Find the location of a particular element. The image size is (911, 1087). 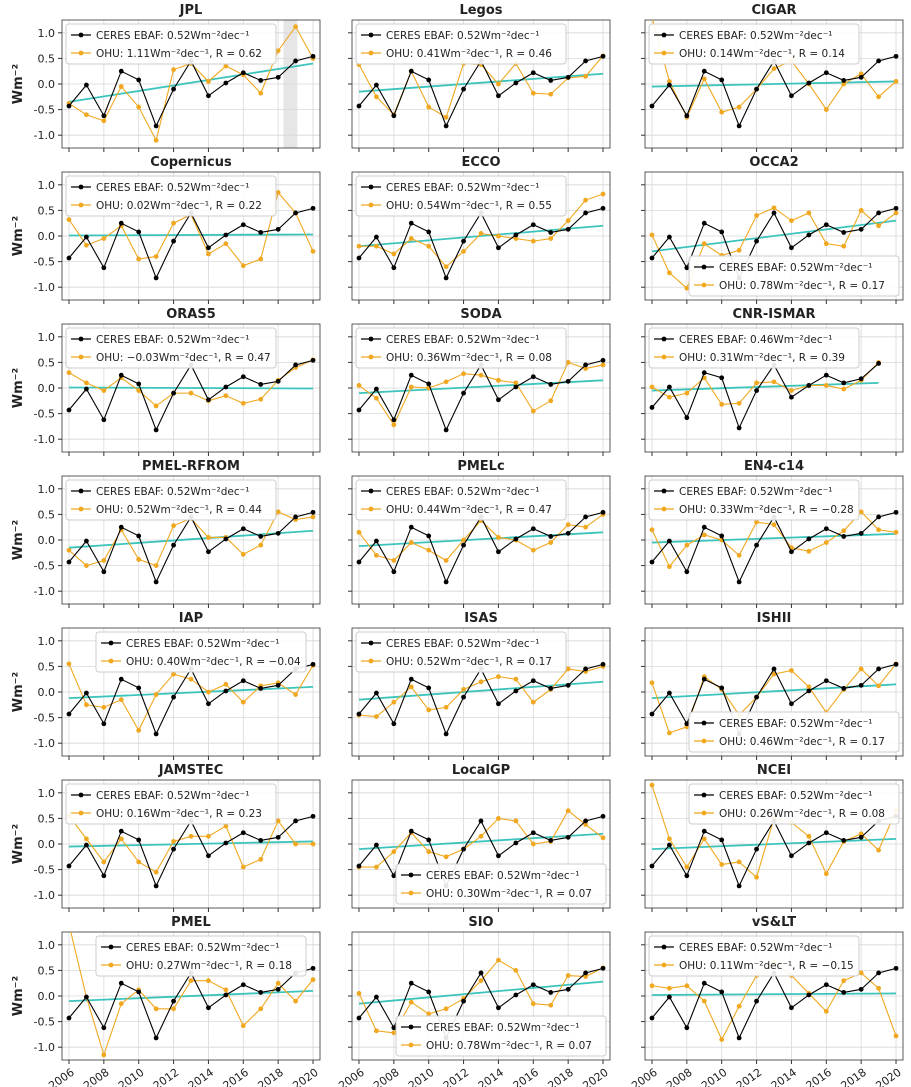

legend-box is located at coordinates (501, 1036).